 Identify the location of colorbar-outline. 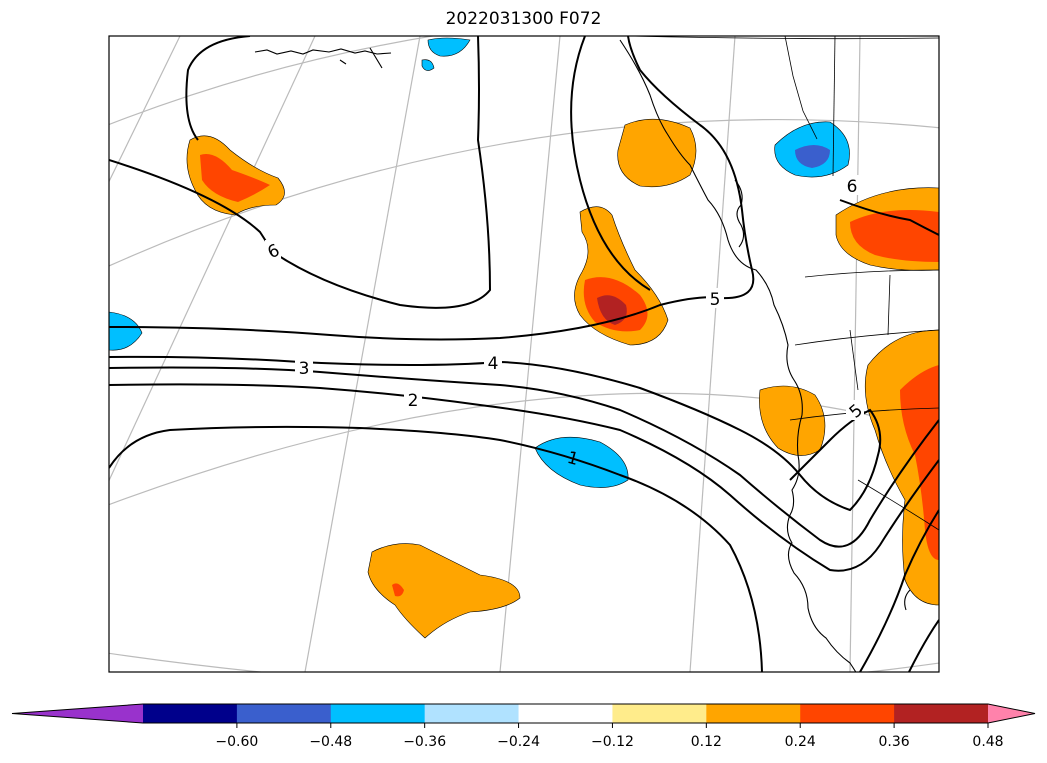
(523, 713).